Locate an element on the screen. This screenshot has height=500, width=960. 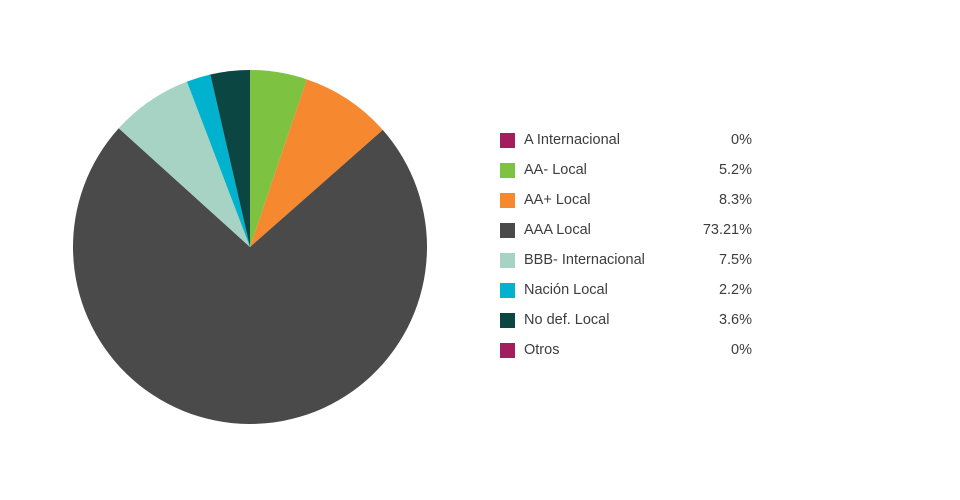
legend-item-label: Otros is located at coordinates (542, 350).